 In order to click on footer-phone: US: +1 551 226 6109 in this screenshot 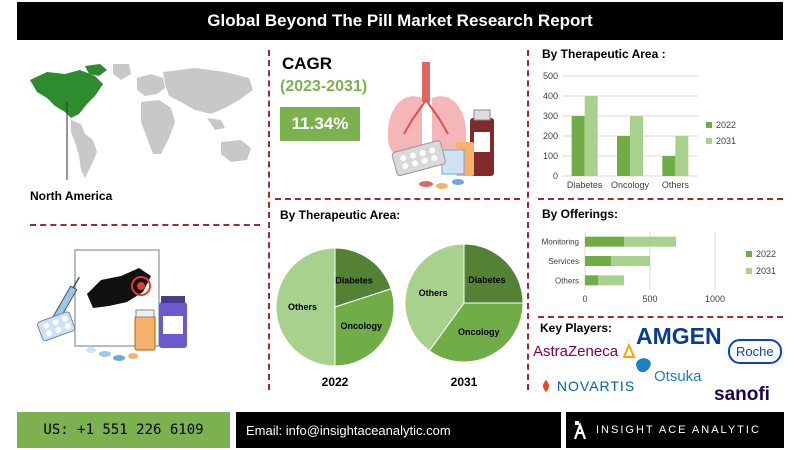, I will do `click(123, 430)`.